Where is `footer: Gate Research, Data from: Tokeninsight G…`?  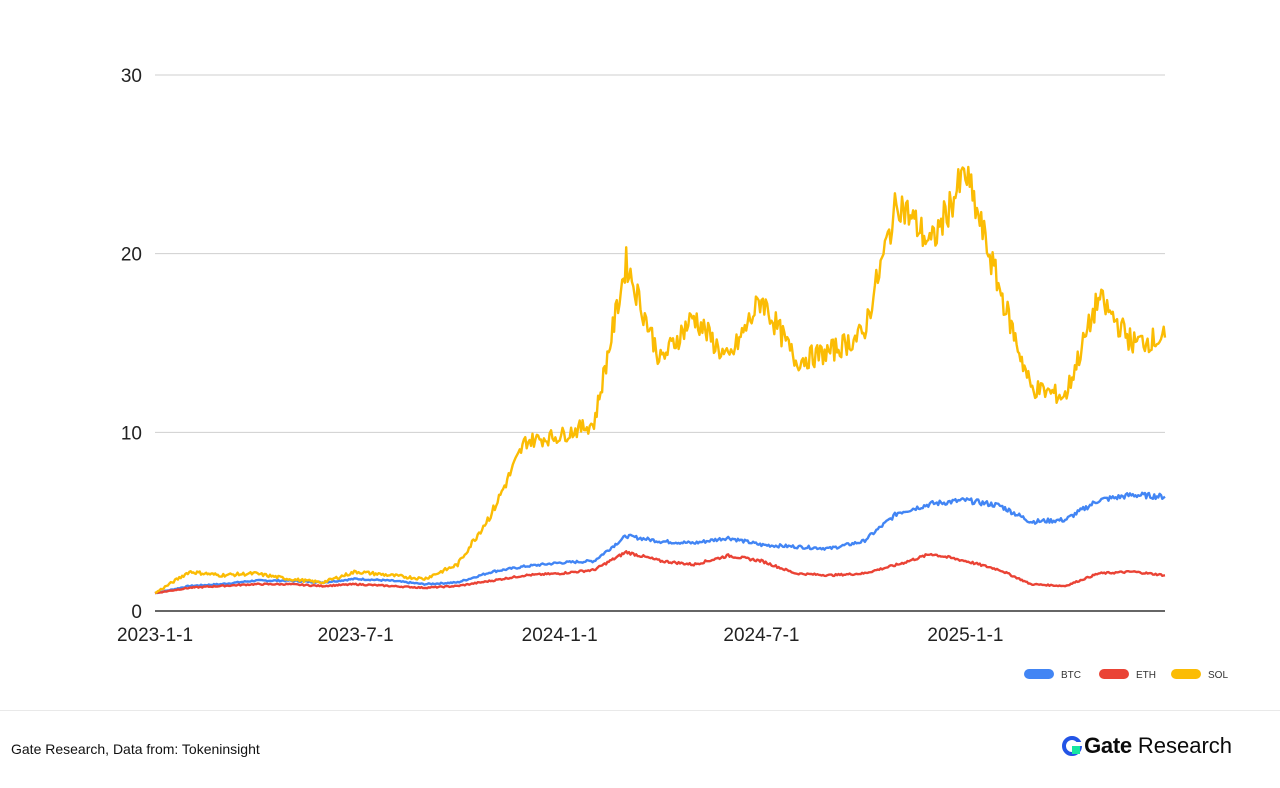 footer: Gate Research, Data from: Tokeninsight G… is located at coordinates (640, 749).